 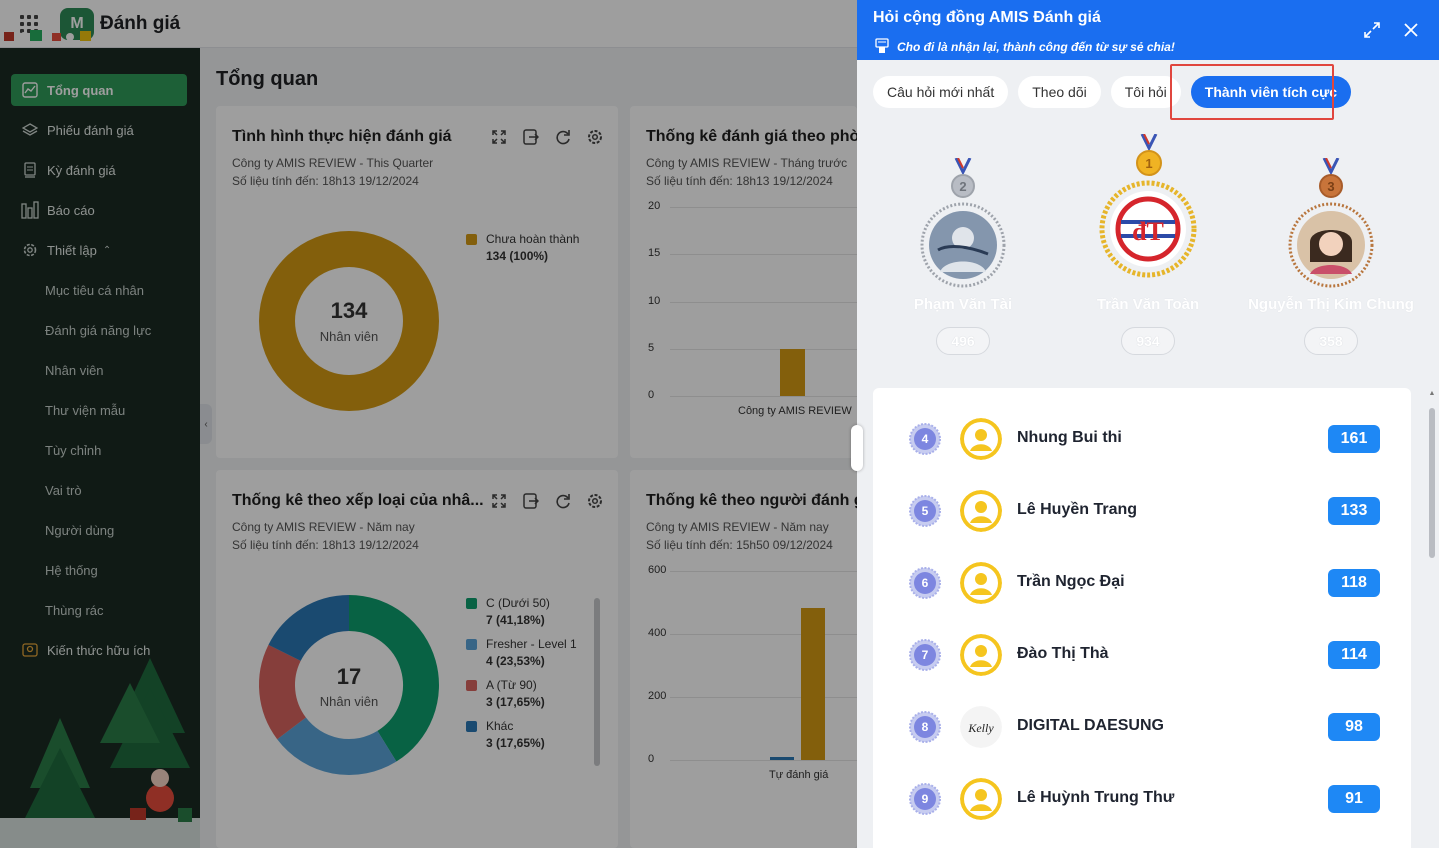 What do you see at coordinates (962, 186) in the screenshot?
I see `medal-rank: 2` at bounding box center [962, 186].